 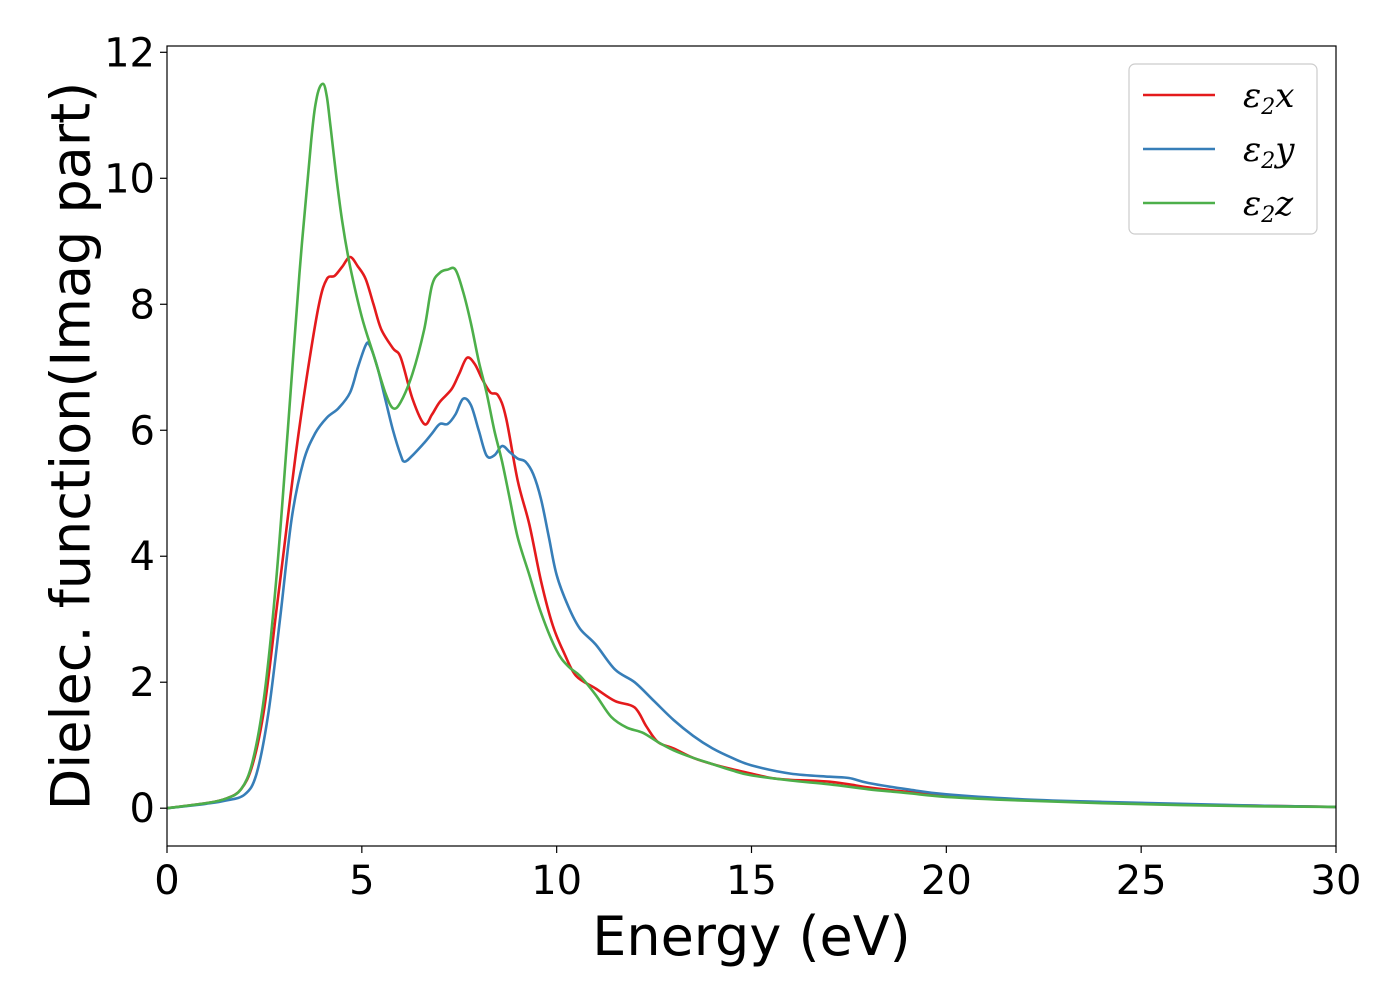 I want to click on x-axis-title: Energy (eV), so click(x=751, y=936).